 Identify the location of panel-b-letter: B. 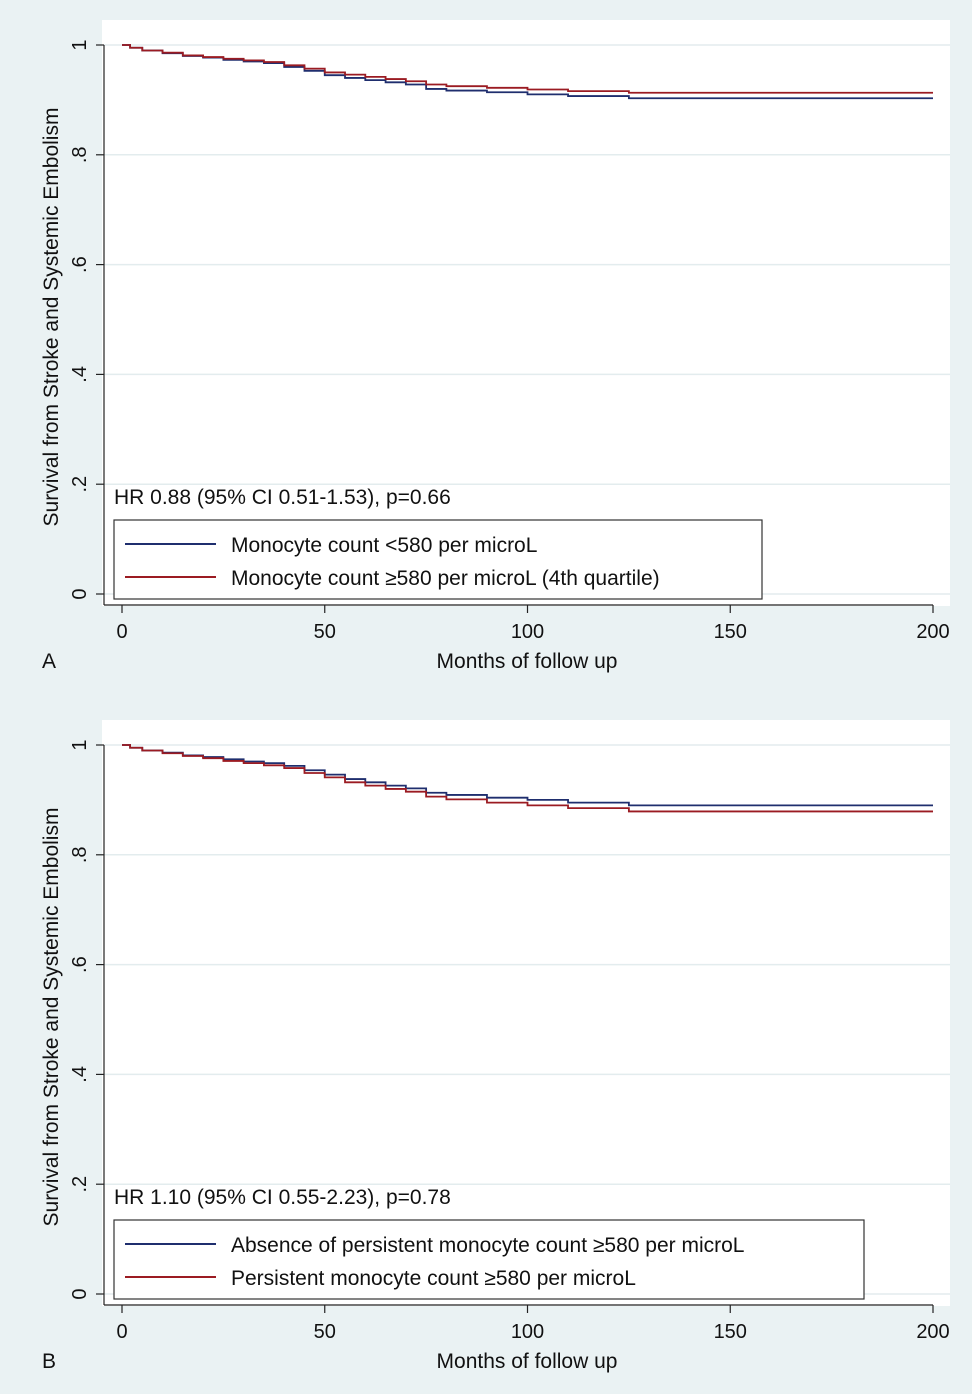
(49, 1361).